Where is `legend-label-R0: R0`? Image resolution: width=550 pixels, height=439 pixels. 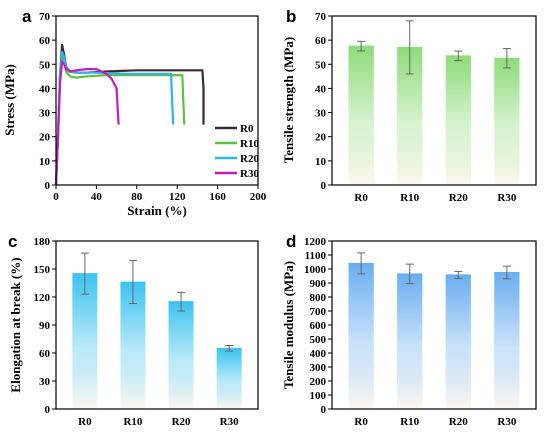
legend-label-R0: R0 is located at coordinates (247, 129).